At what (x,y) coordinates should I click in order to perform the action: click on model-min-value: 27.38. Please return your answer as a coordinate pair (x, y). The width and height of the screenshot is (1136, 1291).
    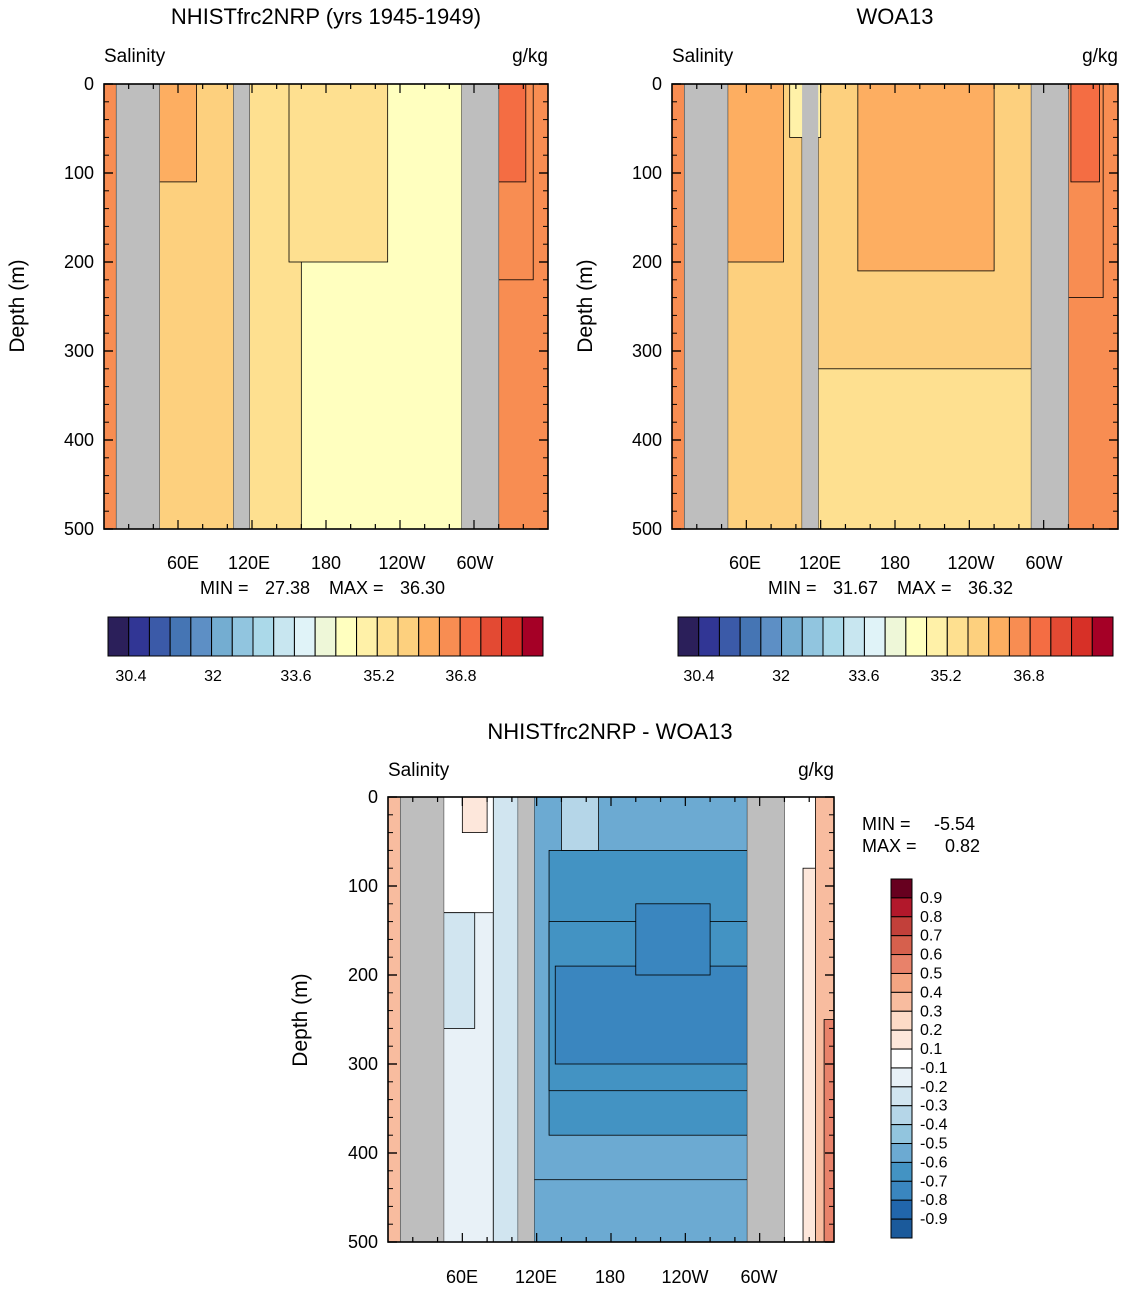
    Looking at the image, I should click on (287, 588).